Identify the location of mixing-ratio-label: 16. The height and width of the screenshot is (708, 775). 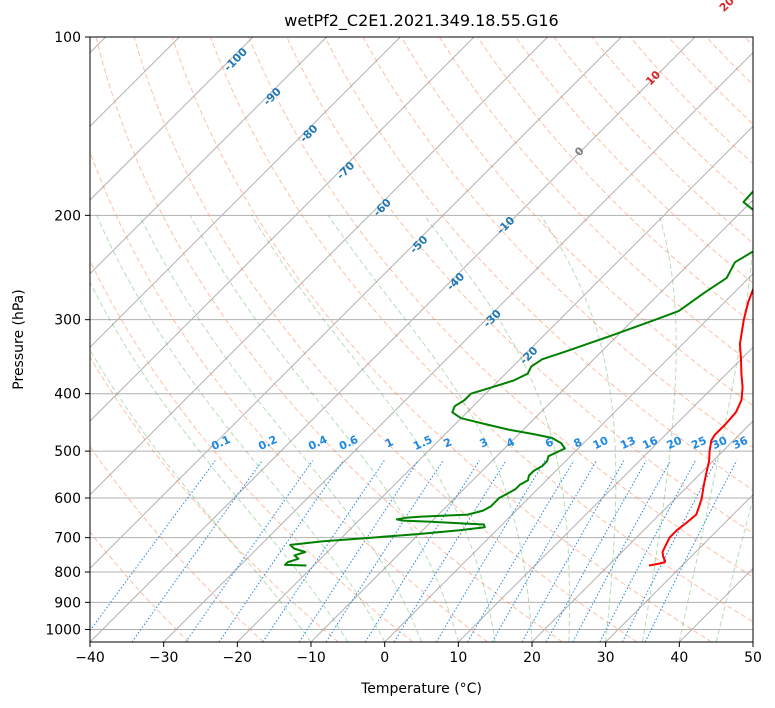
(650, 443).